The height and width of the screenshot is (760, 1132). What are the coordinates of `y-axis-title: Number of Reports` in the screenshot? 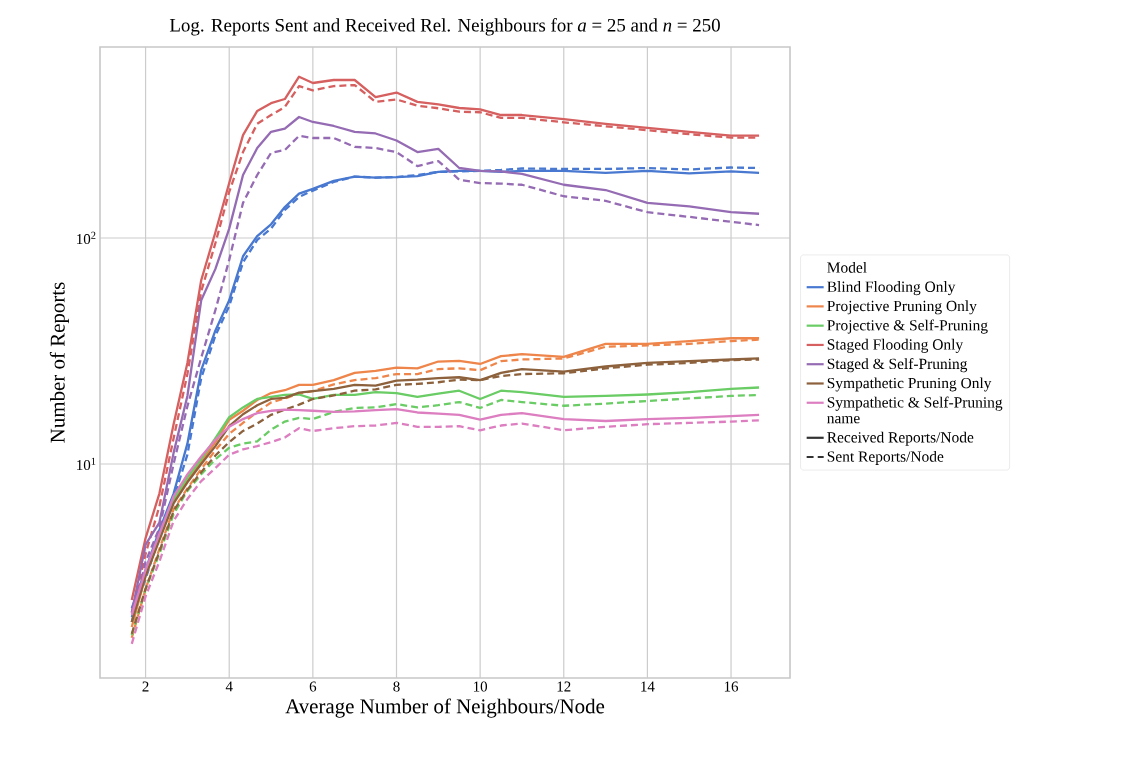 It's located at (59, 362).